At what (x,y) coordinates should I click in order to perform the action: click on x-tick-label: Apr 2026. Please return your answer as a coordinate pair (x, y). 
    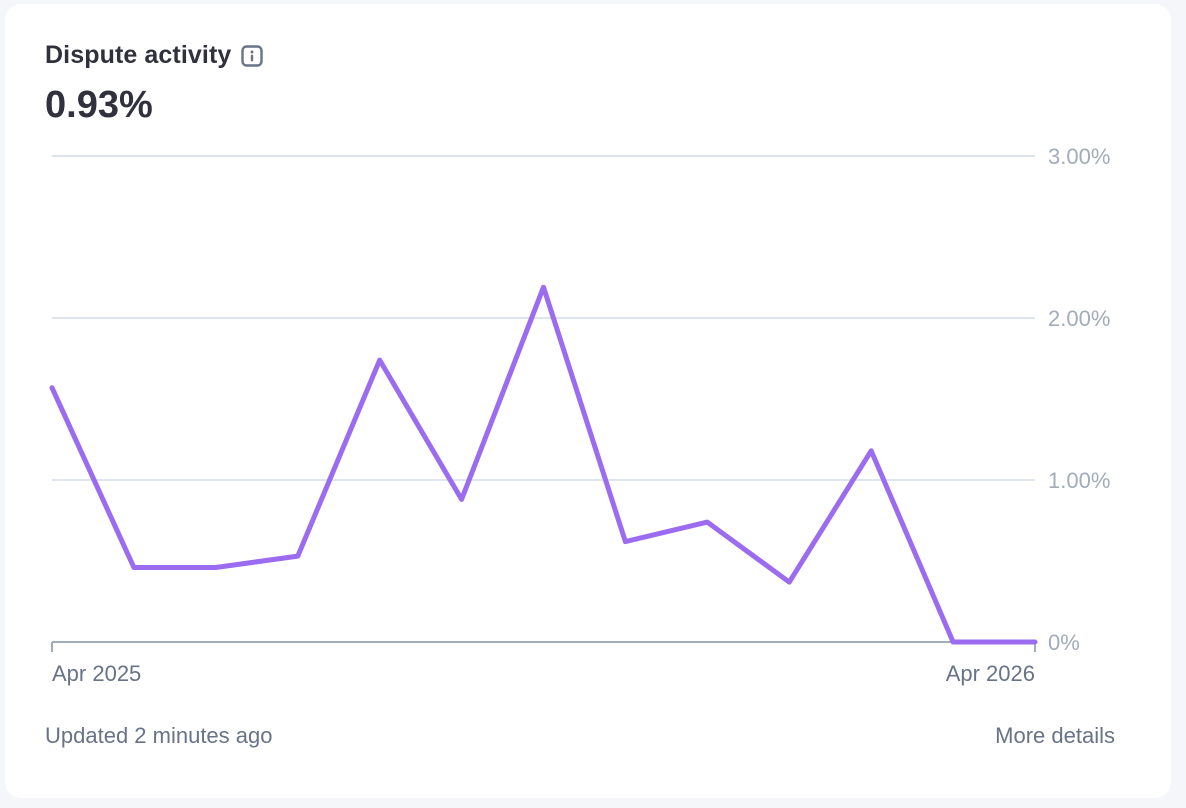
    Looking at the image, I should click on (990, 673).